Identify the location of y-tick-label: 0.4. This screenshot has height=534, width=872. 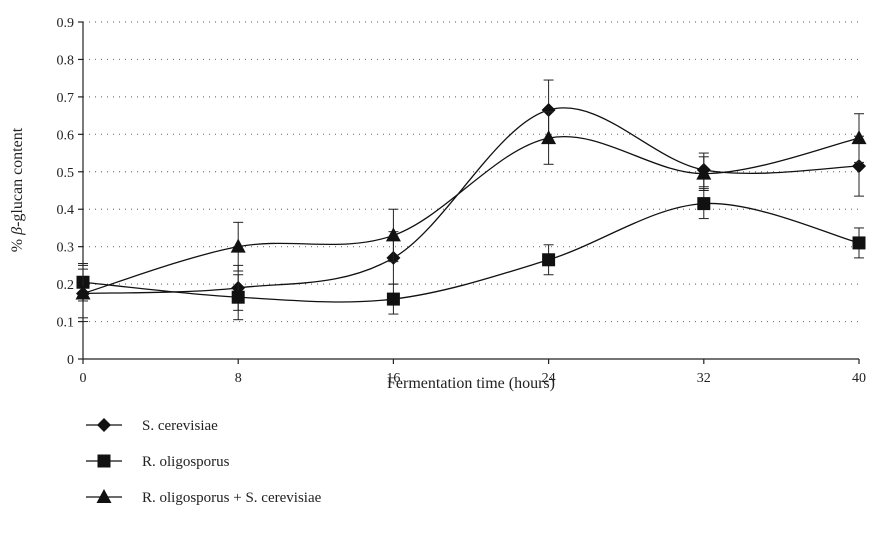
(66, 210).